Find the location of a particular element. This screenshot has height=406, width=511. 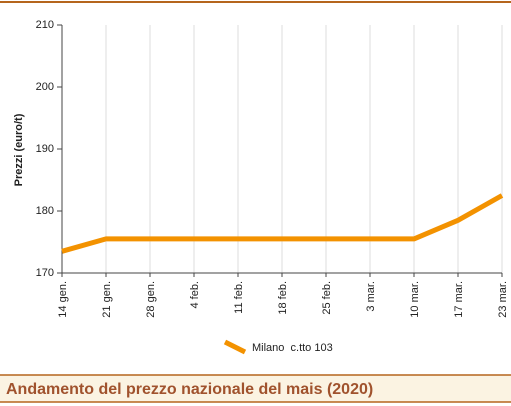

legend-label: Milano c.tto 103 is located at coordinates (292, 348).